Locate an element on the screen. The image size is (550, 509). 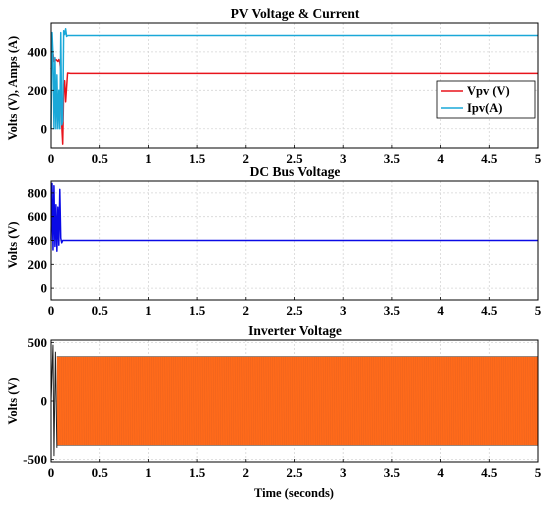
chart-title: PV Voltage & Current is located at coordinates (295, 13).